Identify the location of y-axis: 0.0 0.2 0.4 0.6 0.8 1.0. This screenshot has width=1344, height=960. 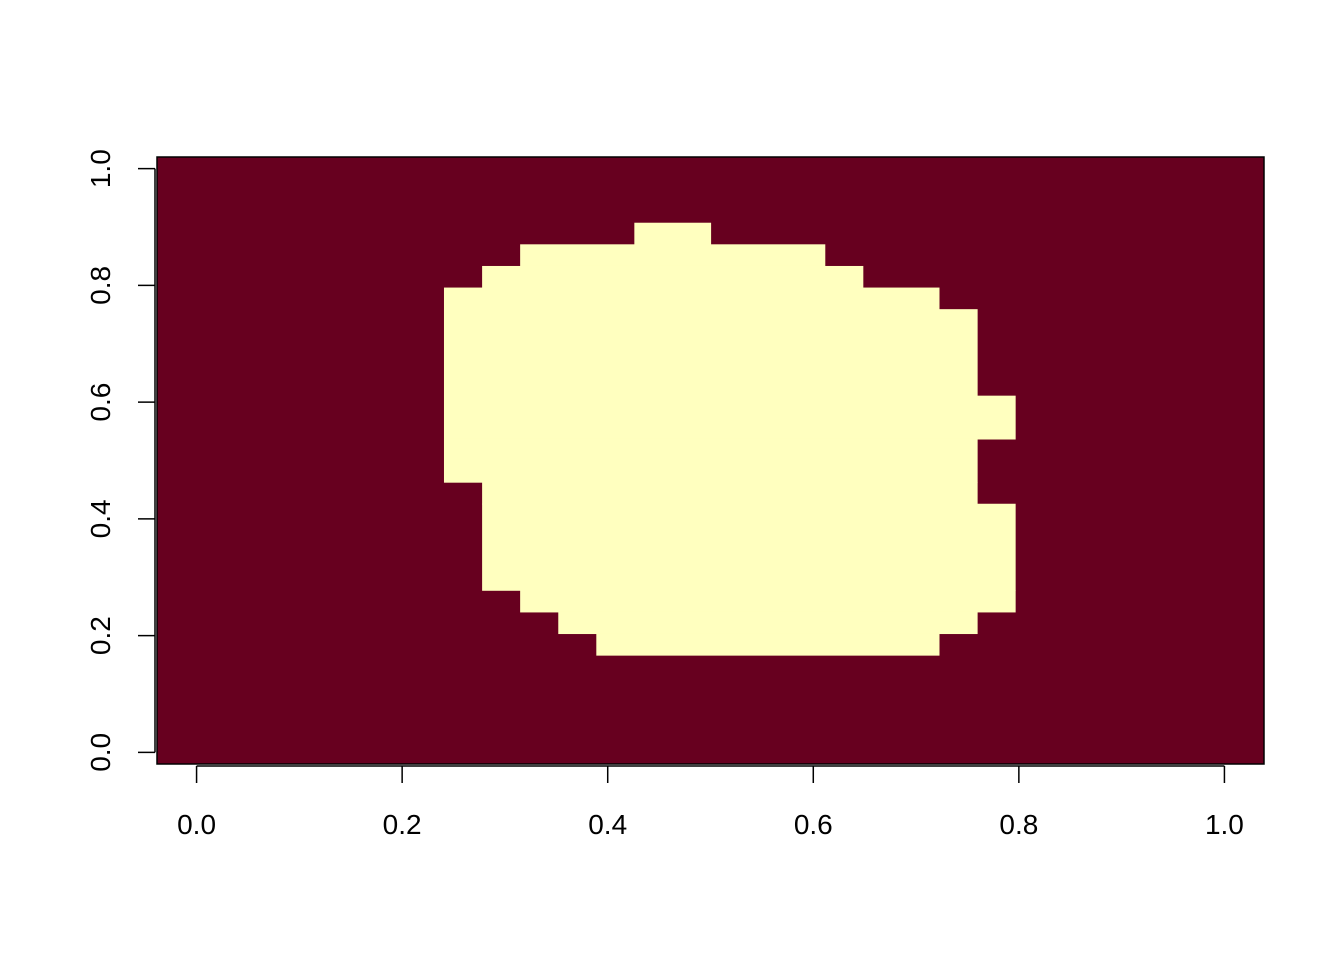
(120, 460).